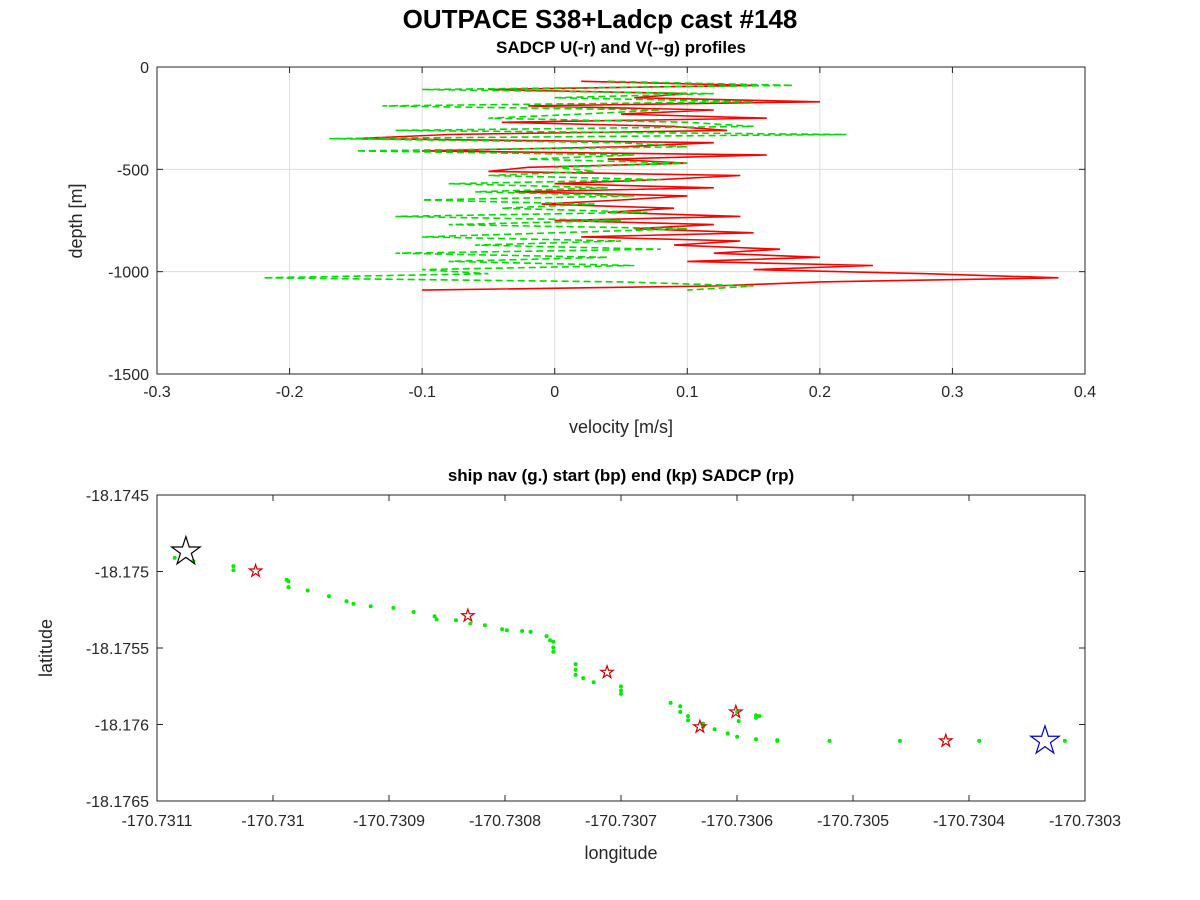 The height and width of the screenshot is (900, 1200). I want to click on nav-x-tick-label: -170.7306, so click(737, 821).